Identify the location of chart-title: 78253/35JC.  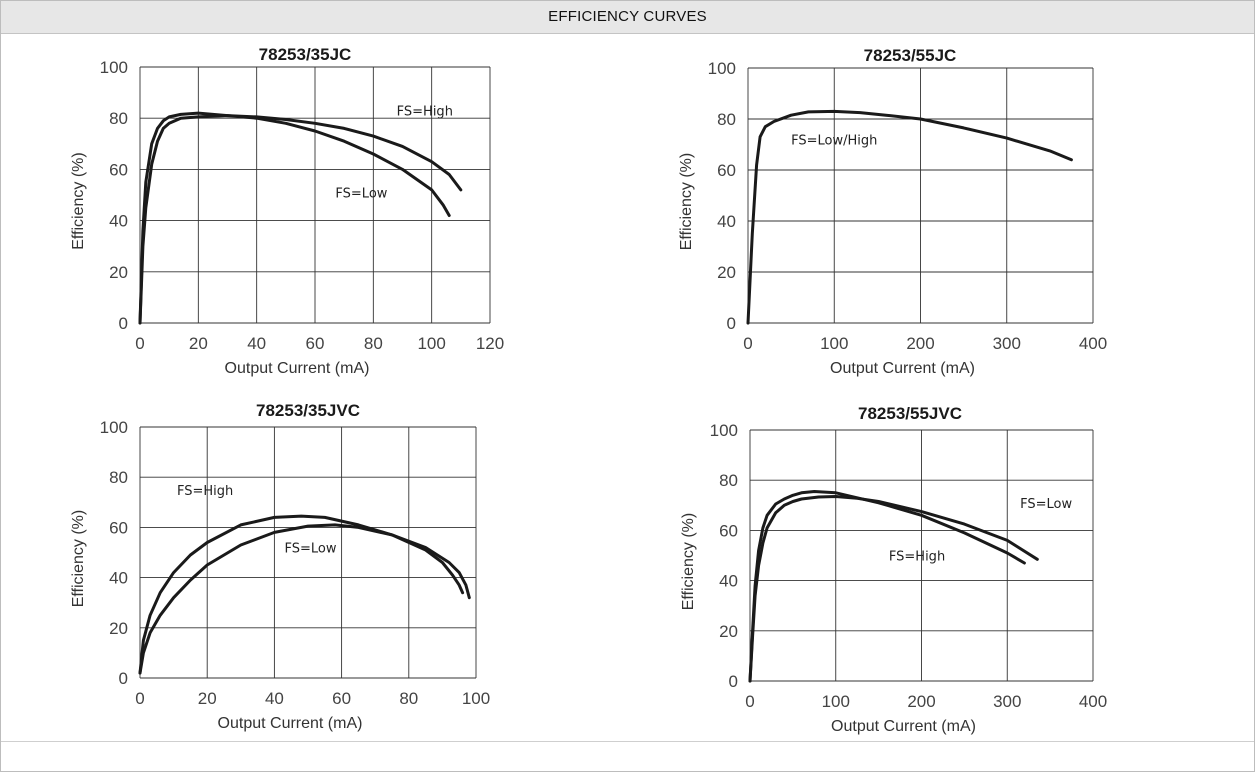
(305, 54).